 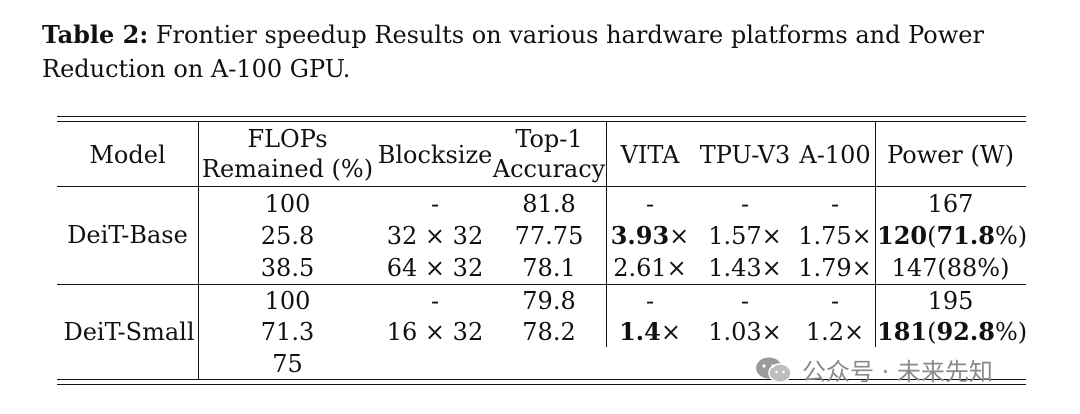 I want to click on cell-vita: 1.4×, so click(x=650, y=332).